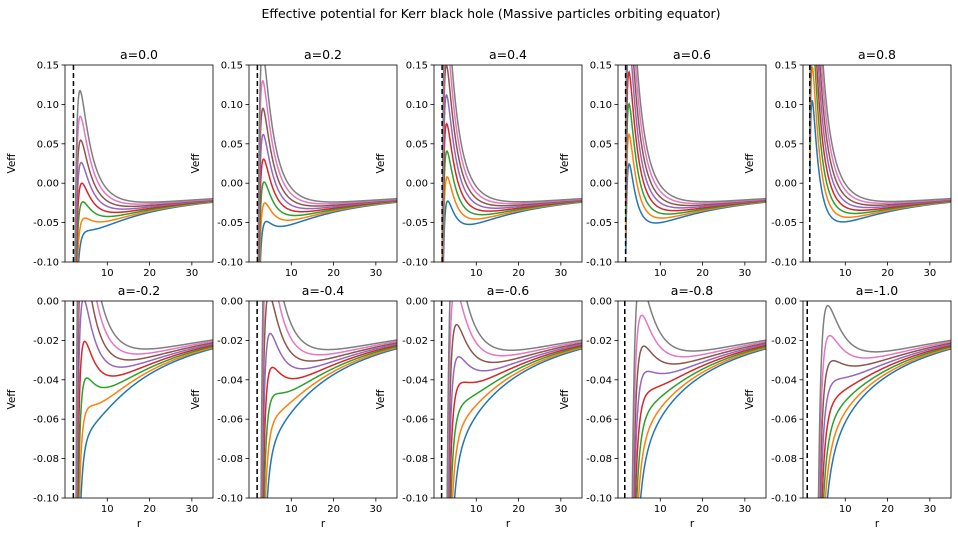 The image size is (958, 537). I want to click on subplot-title: a=-0.6, so click(508, 290).